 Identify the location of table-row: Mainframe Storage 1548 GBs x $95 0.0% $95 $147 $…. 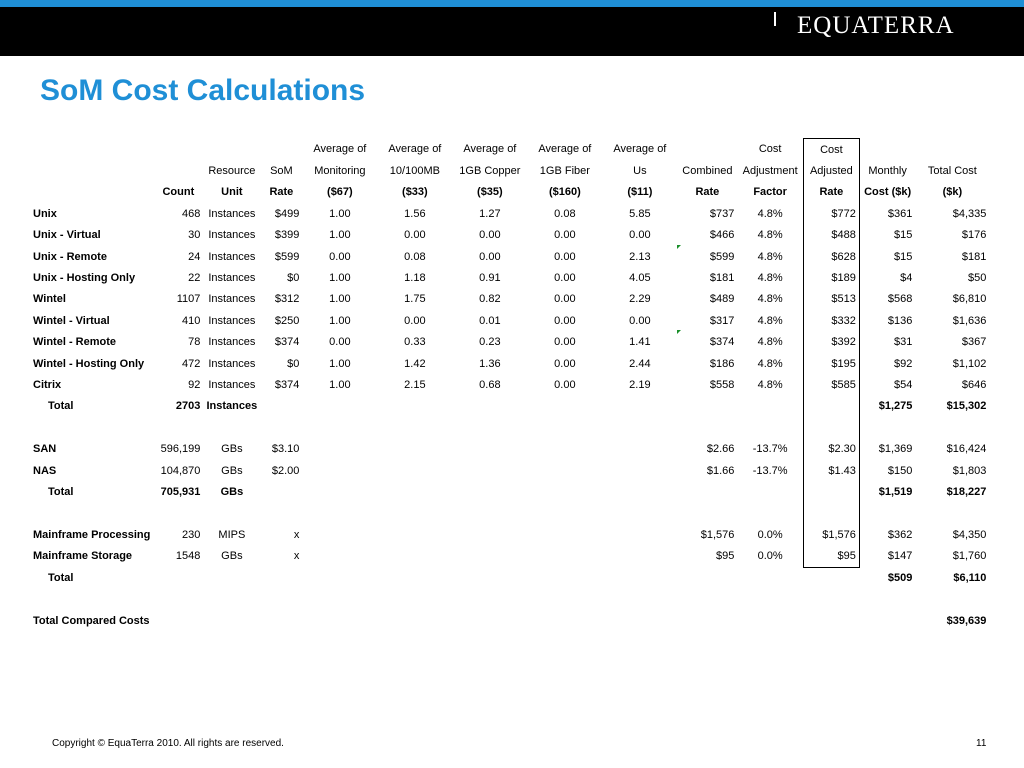
(509, 556).